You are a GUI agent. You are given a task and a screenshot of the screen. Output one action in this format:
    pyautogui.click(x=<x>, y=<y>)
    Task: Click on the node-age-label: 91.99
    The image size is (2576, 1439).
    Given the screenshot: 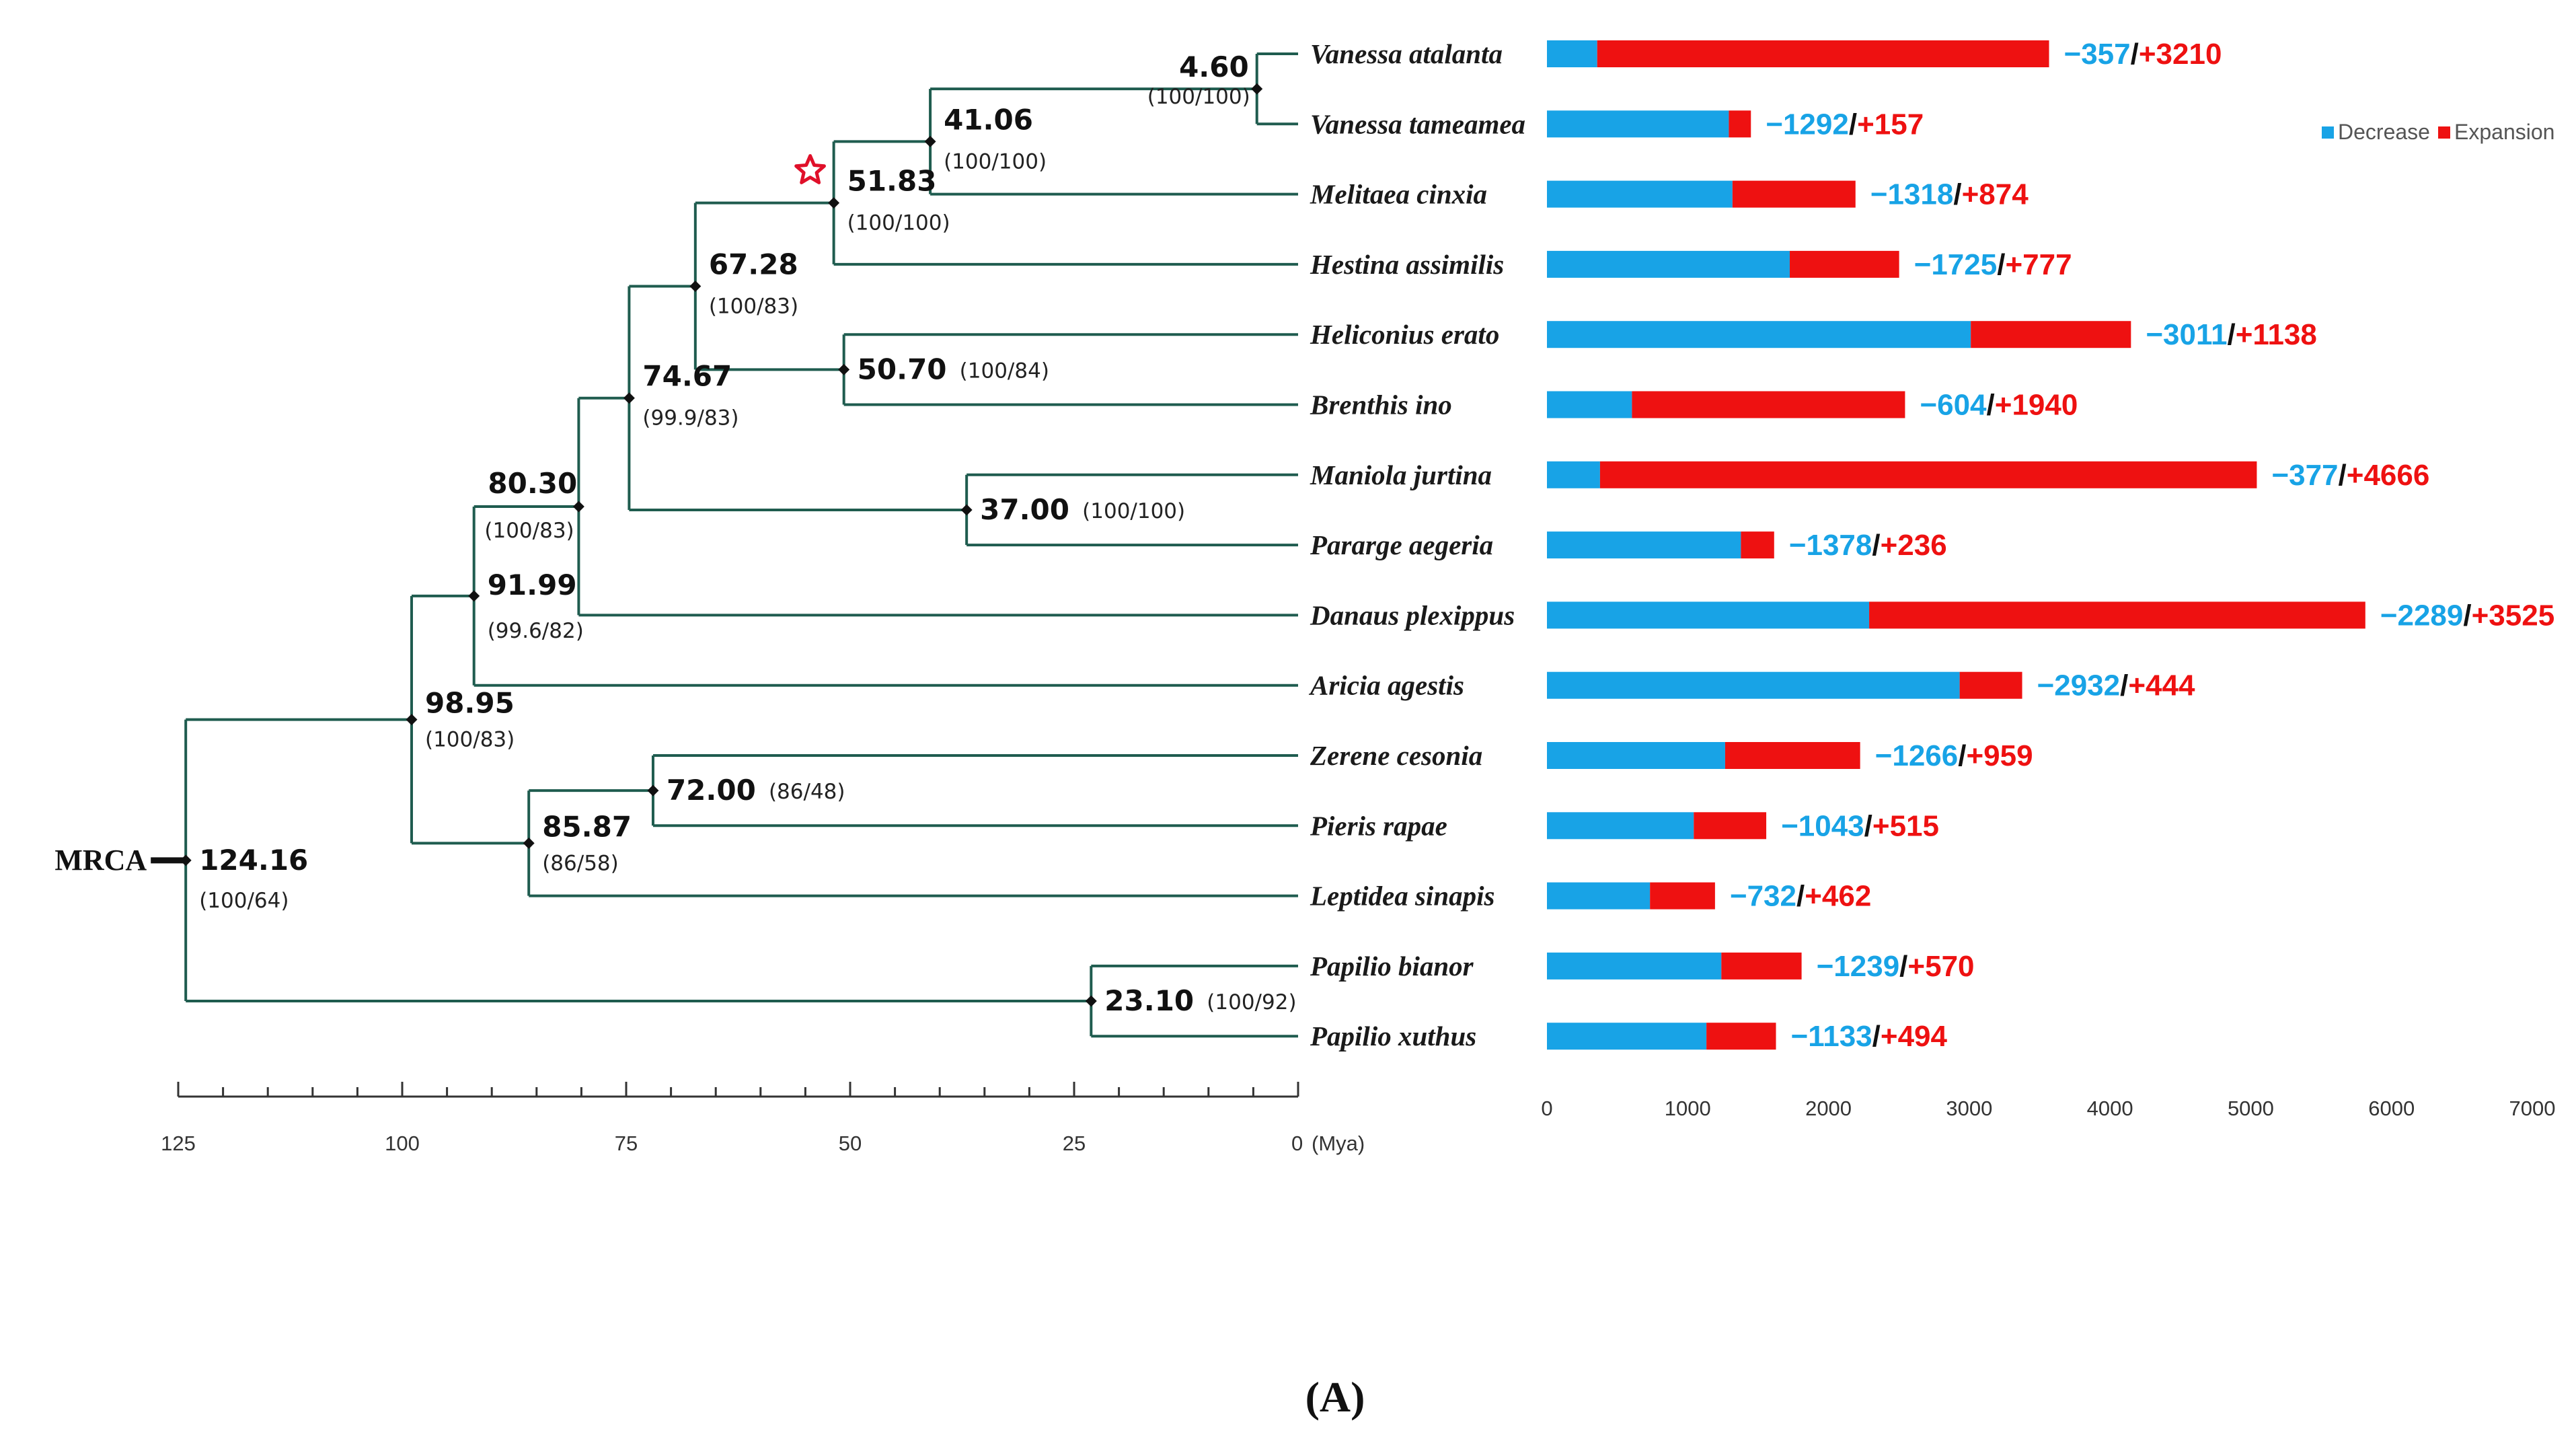 What is the action you would take?
    pyautogui.click(x=532, y=584)
    